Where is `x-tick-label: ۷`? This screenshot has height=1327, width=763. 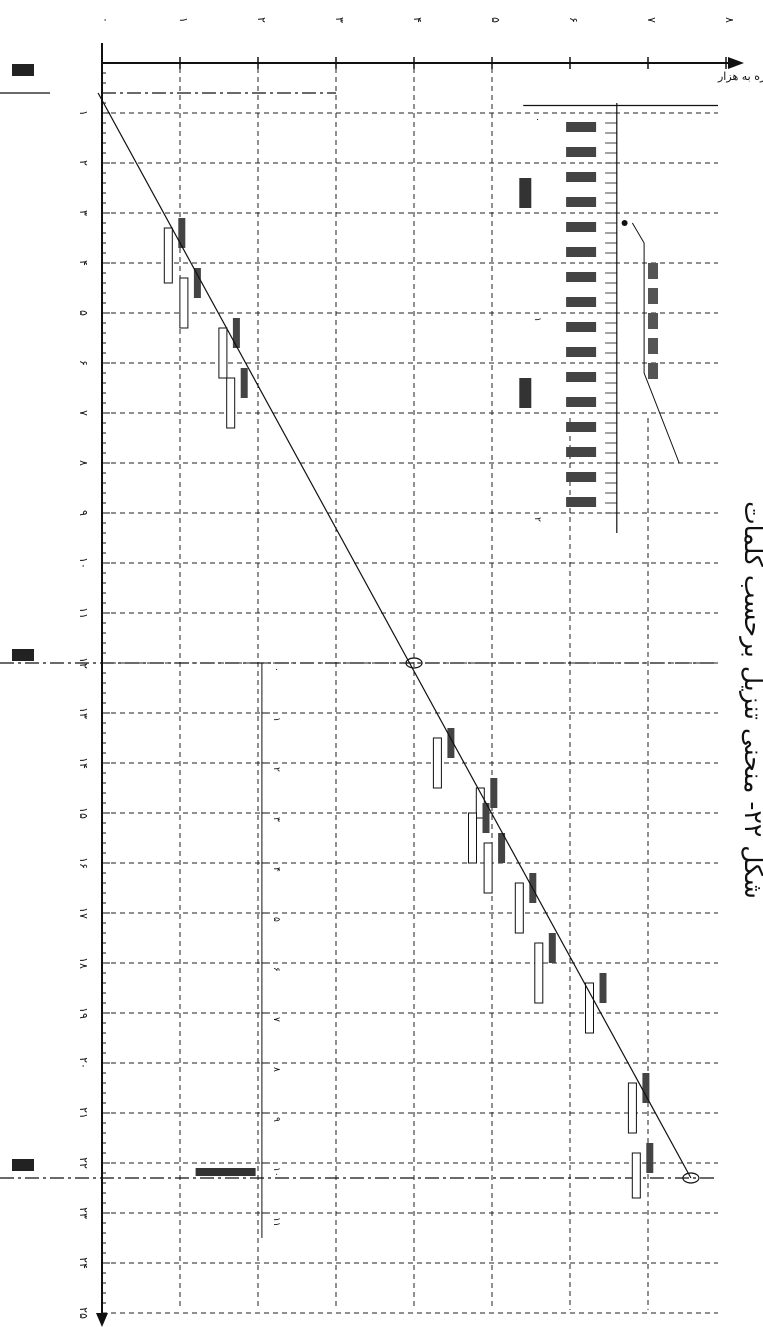
x-tick-label: ۷ is located at coordinates (83, 413).